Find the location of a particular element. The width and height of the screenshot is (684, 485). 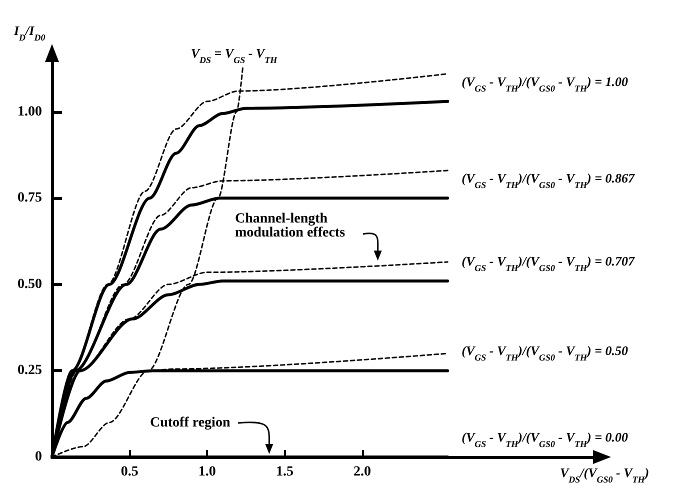

x-tick-label: 1.5 is located at coordinates (285, 472).